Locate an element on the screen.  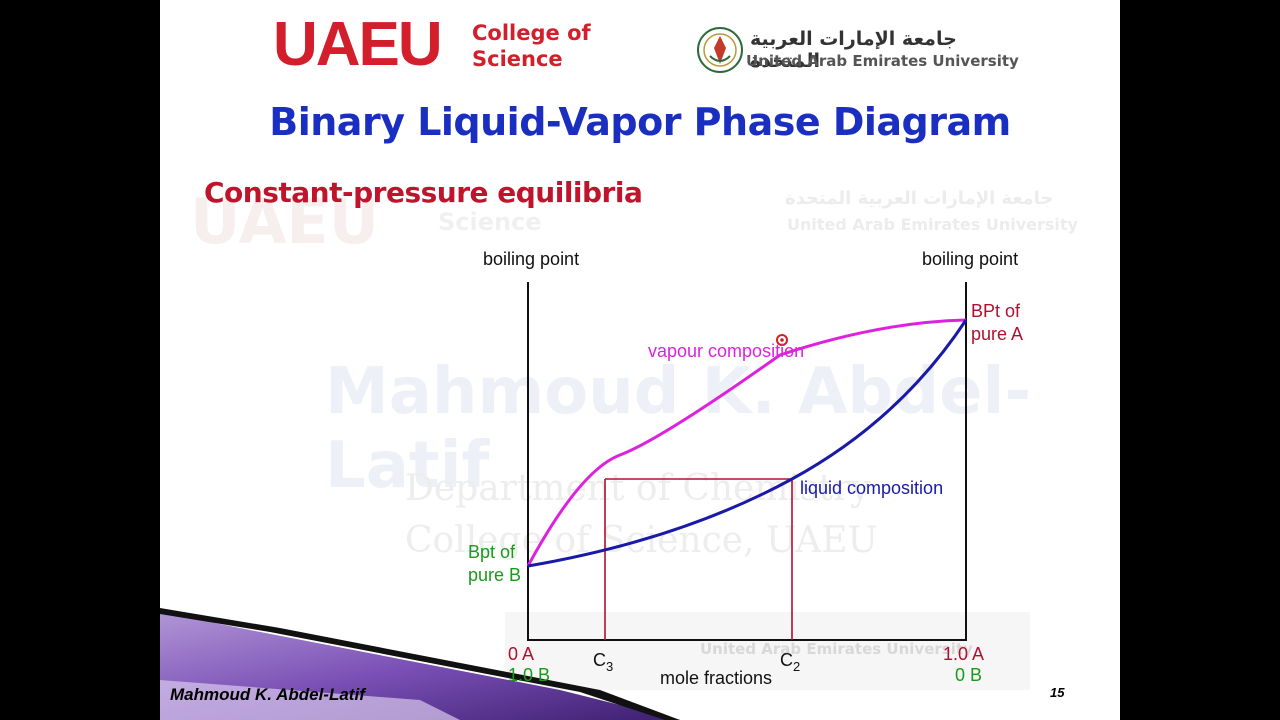
x-left-bottom-label: 1.0 B is located at coordinates (529, 675).